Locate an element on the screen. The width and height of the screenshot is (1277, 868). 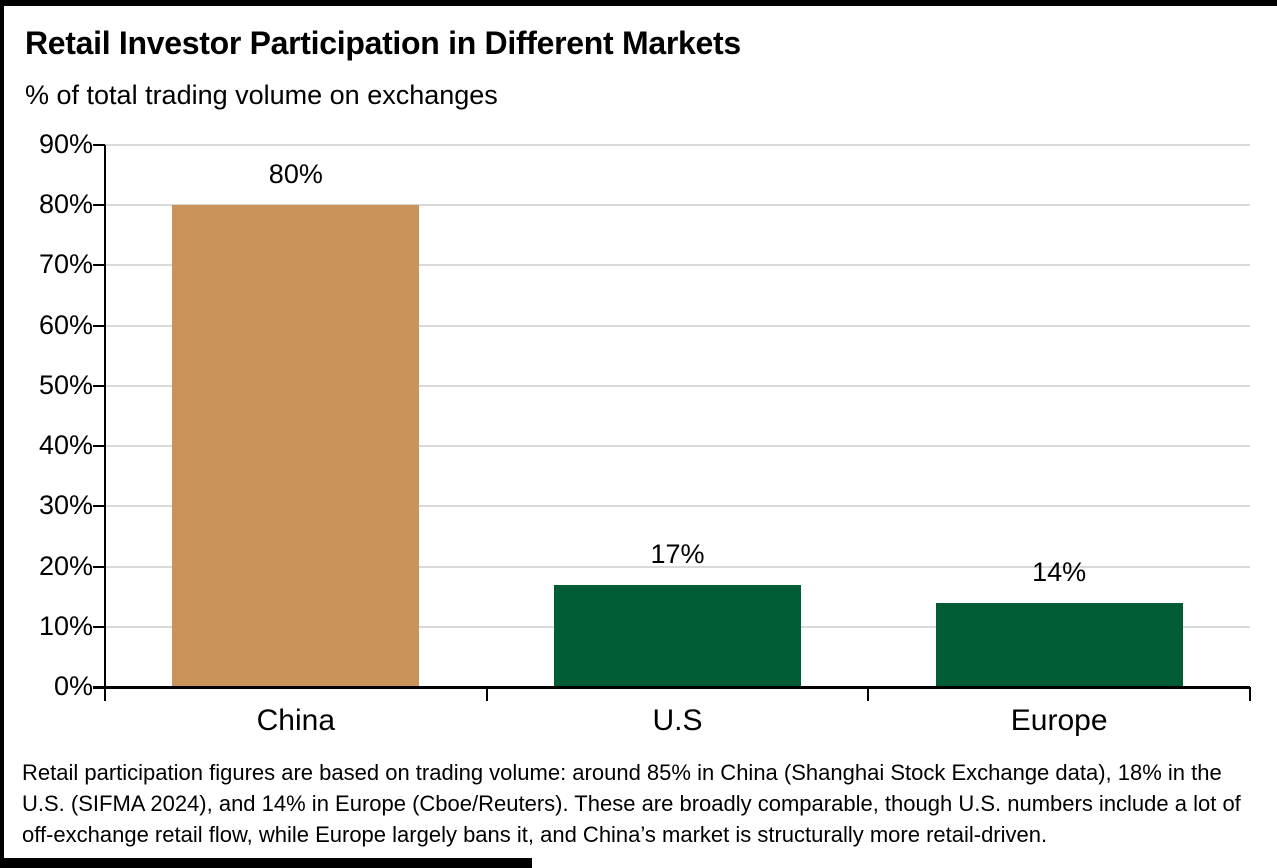
y-axis-tick-label: 40% is located at coordinates (65, 444).